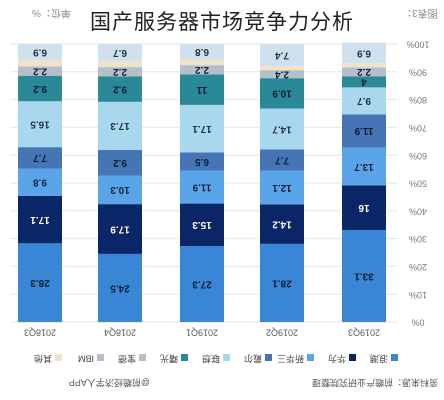 Image resolution: width=444 pixels, height=400 pixels. Describe the element at coordinates (127, 359) in the screenshot. I see `legend-label: 宝德` at that location.